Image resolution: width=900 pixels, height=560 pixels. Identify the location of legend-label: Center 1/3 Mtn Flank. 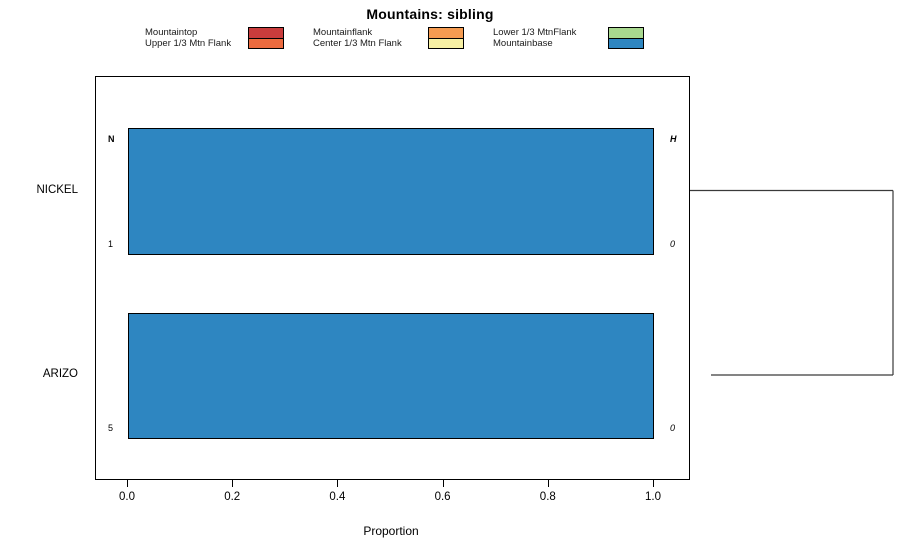
(357, 43).